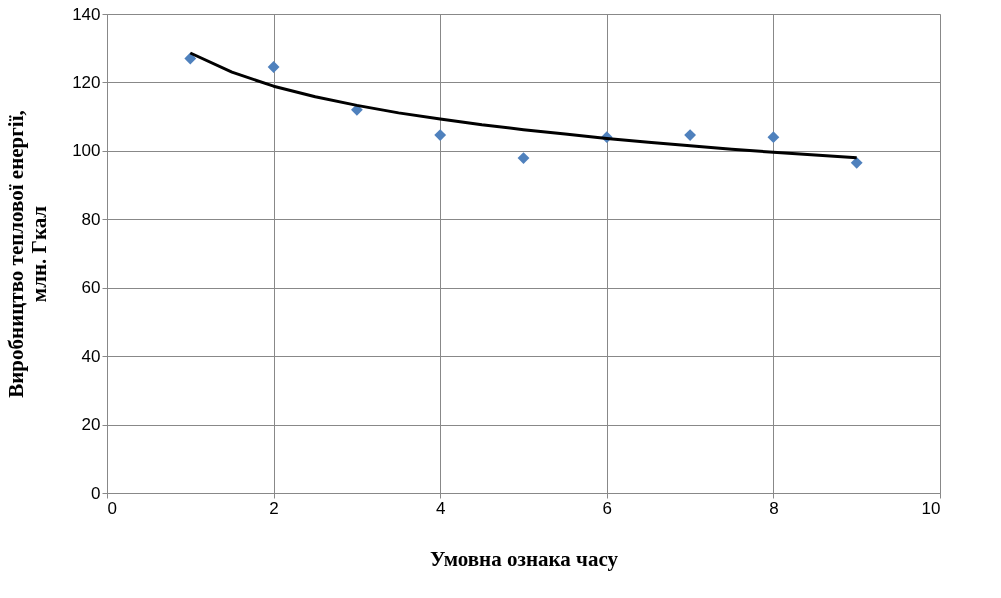 This screenshot has width=1001, height=598. What do you see at coordinates (112, 508) in the screenshot?
I see `x-tick-label: 0` at bounding box center [112, 508].